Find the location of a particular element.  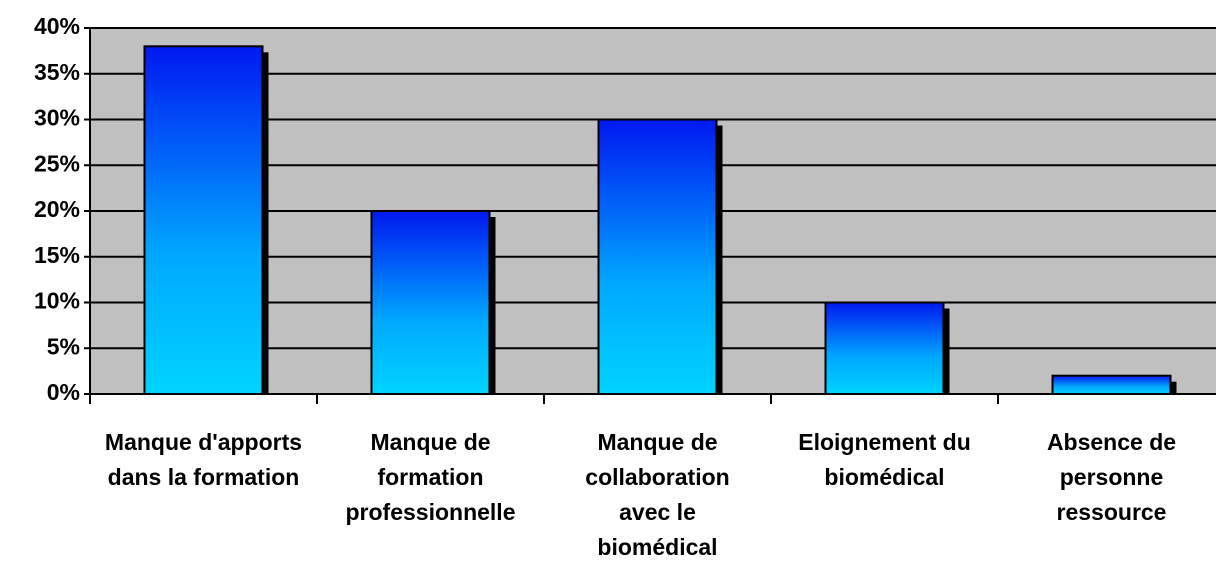

y-tick-label: 10% is located at coordinates (57, 301).